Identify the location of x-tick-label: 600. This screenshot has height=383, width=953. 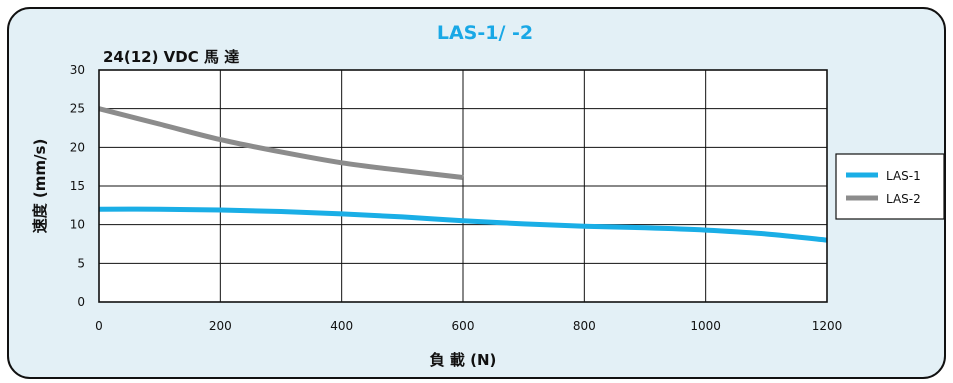
(463, 326).